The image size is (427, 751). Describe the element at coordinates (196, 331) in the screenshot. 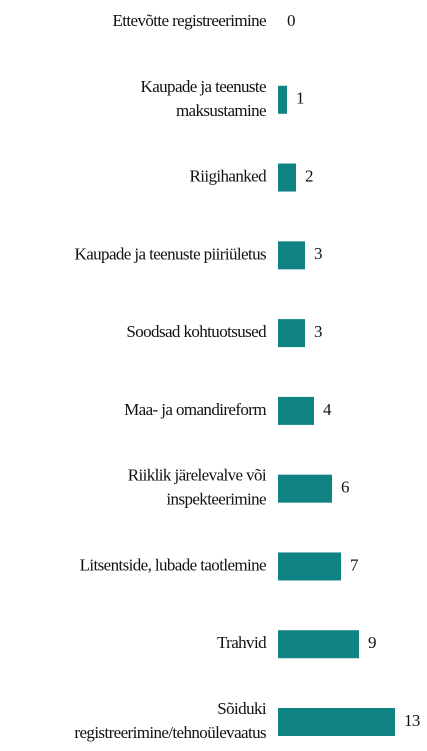

I see `category-label: Soodsad kohtuotsused` at that location.